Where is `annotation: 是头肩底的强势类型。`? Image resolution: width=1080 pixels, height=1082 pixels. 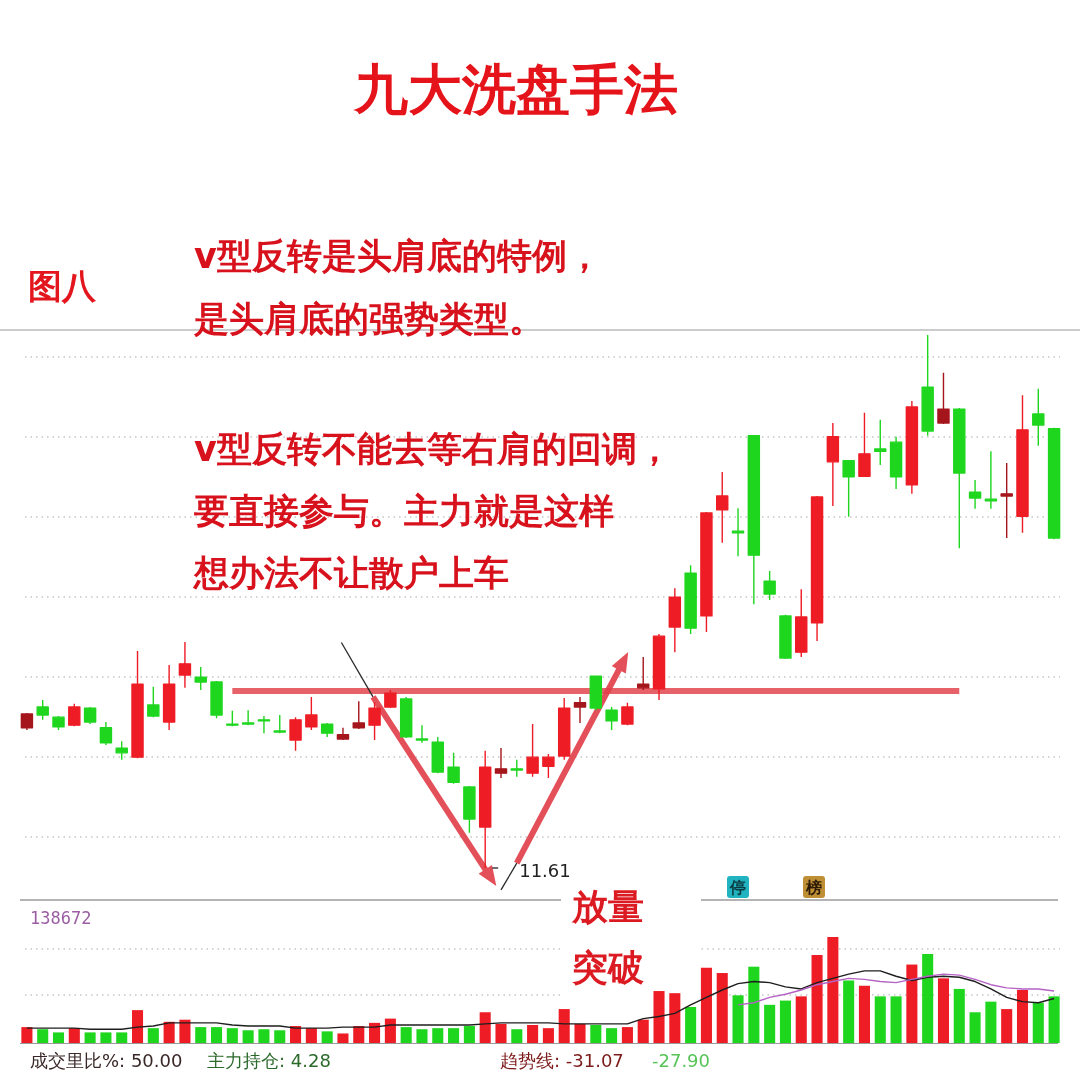 annotation: 是头肩底的强势类型。 is located at coordinates (368, 319).